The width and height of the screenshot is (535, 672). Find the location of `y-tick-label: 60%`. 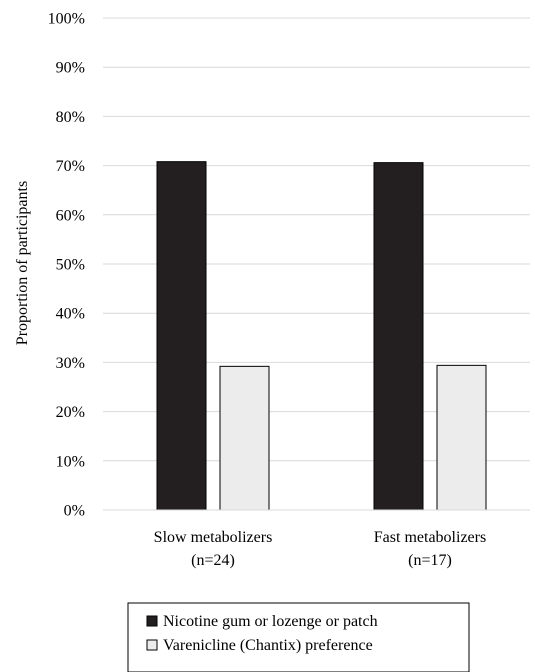

y-tick-label: 60% is located at coordinates (70, 215).